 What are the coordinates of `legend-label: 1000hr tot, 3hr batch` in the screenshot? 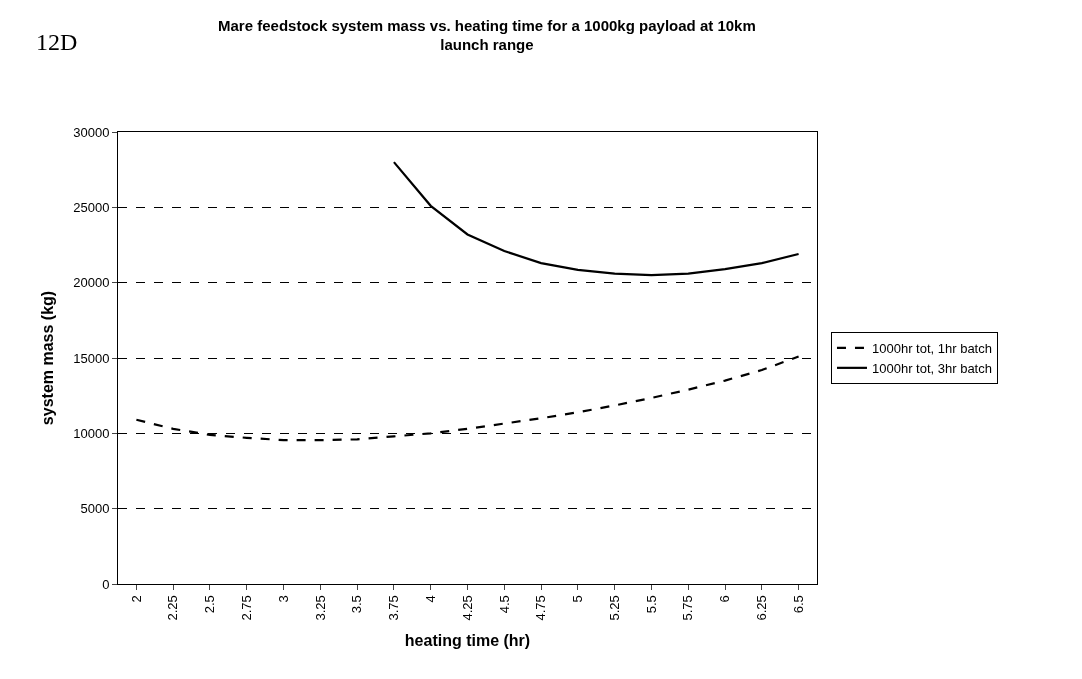 It's located at (931, 368).